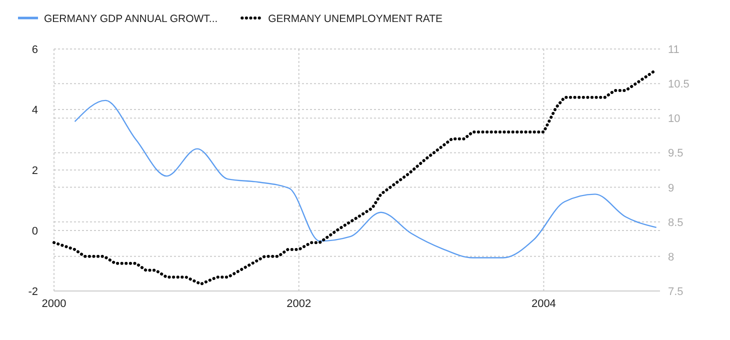  Describe the element at coordinates (676, 154) in the screenshot. I see `y2-tick-label: 9.5` at that location.